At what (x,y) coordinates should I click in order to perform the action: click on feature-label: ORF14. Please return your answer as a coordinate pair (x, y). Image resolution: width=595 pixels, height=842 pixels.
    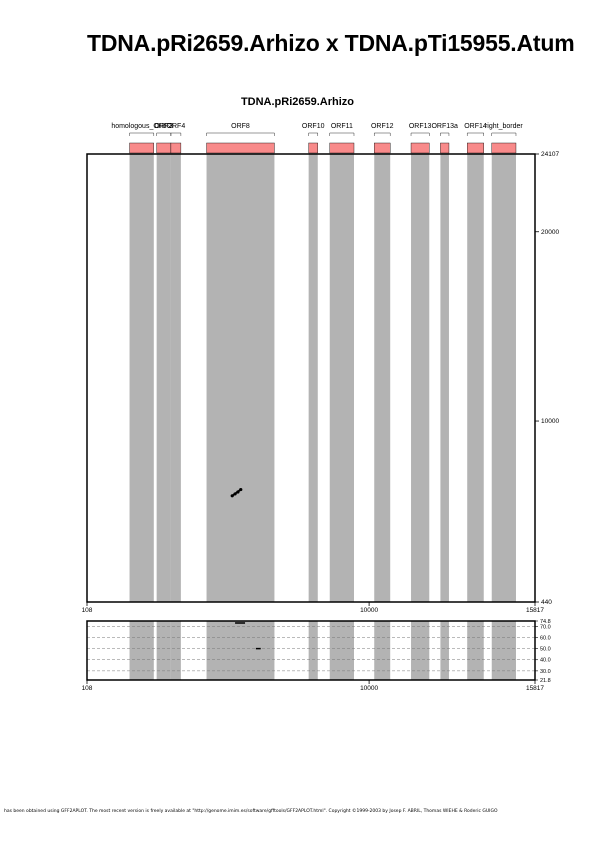
    Looking at the image, I should click on (475, 126).